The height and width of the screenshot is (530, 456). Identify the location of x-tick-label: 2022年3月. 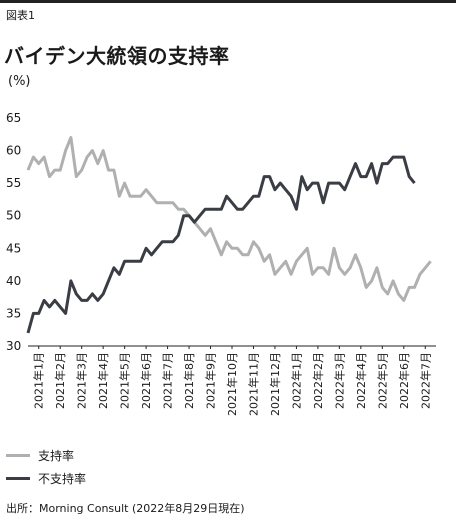
(339, 380).